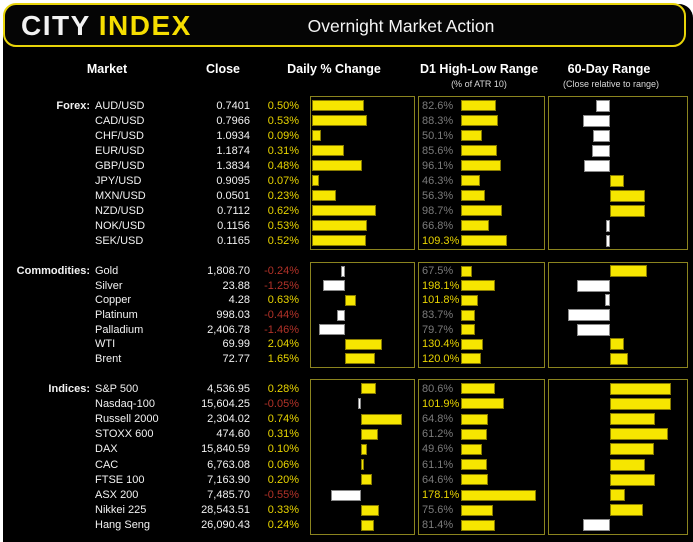 Image resolution: width=693 pixels, height=542 pixels. I want to click on city-index-logo: CITY INDEX, so click(106, 26).